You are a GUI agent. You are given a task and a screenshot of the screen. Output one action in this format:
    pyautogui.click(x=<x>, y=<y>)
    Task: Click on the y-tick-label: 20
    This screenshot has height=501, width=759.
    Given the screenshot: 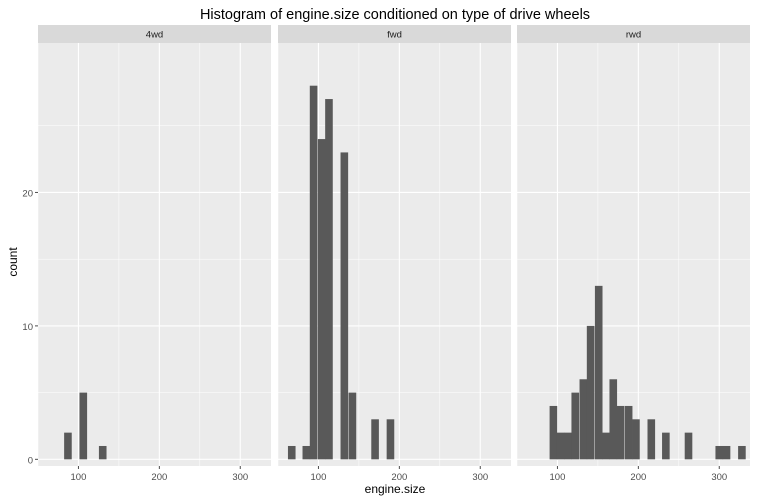 What is the action you would take?
    pyautogui.click(x=27, y=193)
    